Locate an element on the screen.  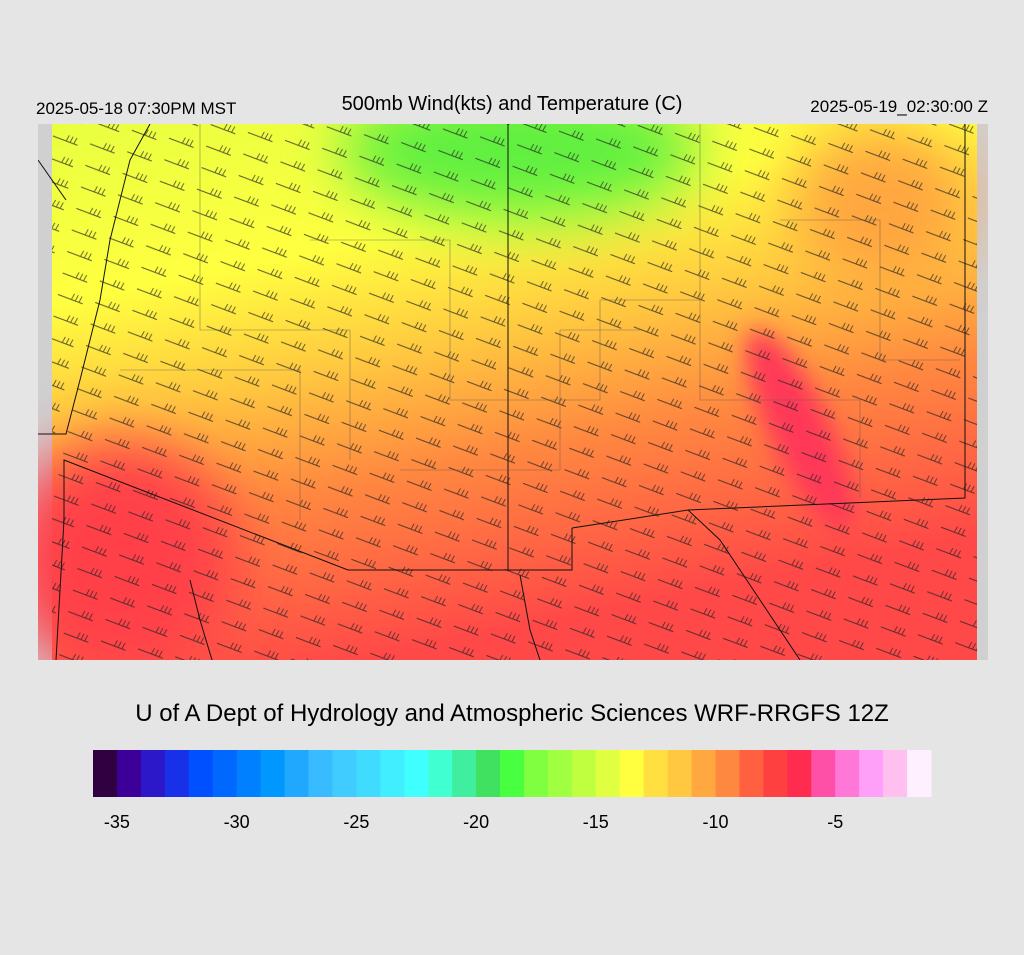
map-title: 500mb Wind(kts) and Temperature (C) is located at coordinates (512, 104).